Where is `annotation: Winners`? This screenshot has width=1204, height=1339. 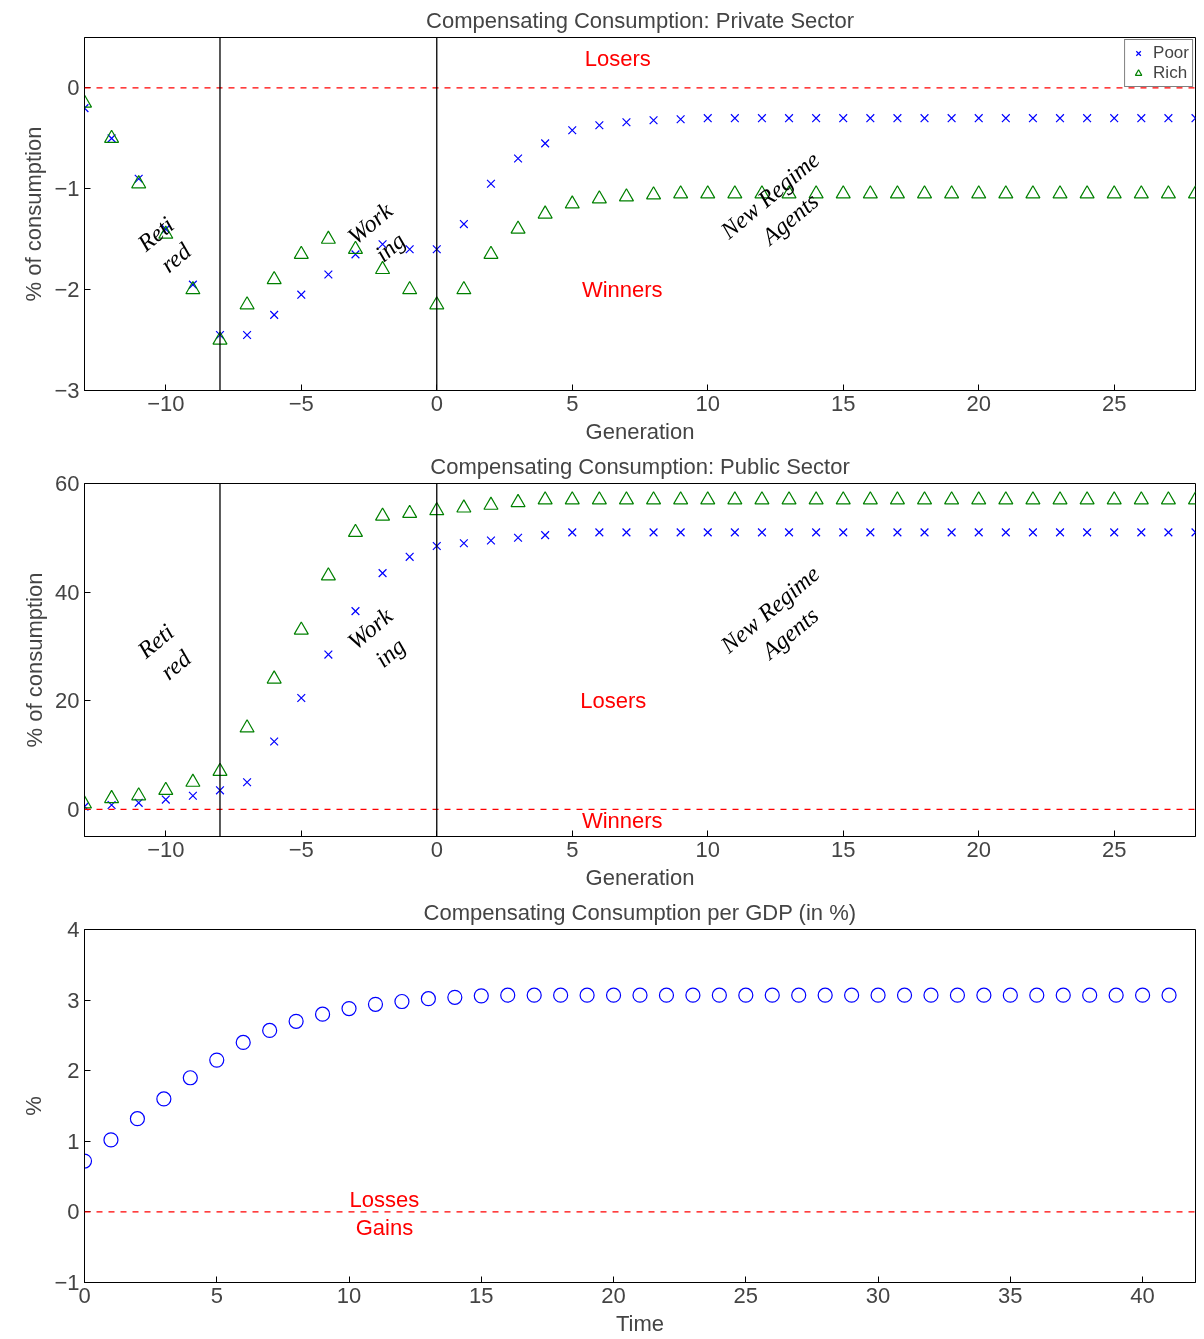 annotation: Winners is located at coordinates (622, 821).